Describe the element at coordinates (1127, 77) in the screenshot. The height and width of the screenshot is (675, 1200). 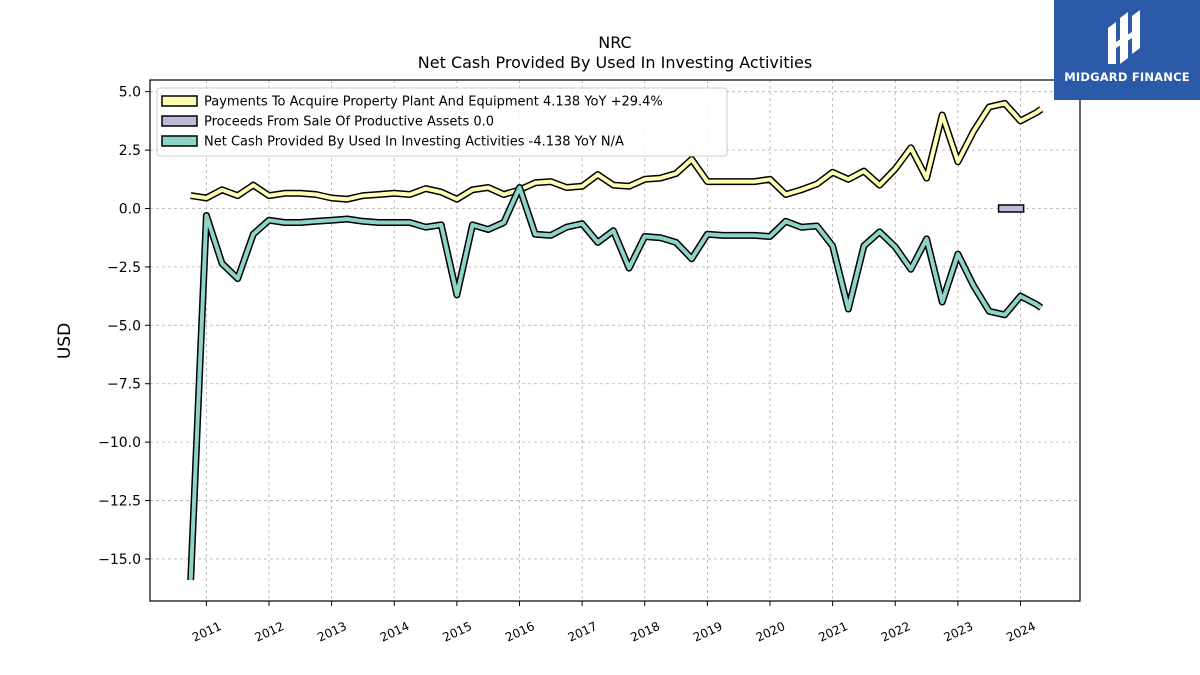
I see `brand-name: MIDGARD FINANCE` at that location.